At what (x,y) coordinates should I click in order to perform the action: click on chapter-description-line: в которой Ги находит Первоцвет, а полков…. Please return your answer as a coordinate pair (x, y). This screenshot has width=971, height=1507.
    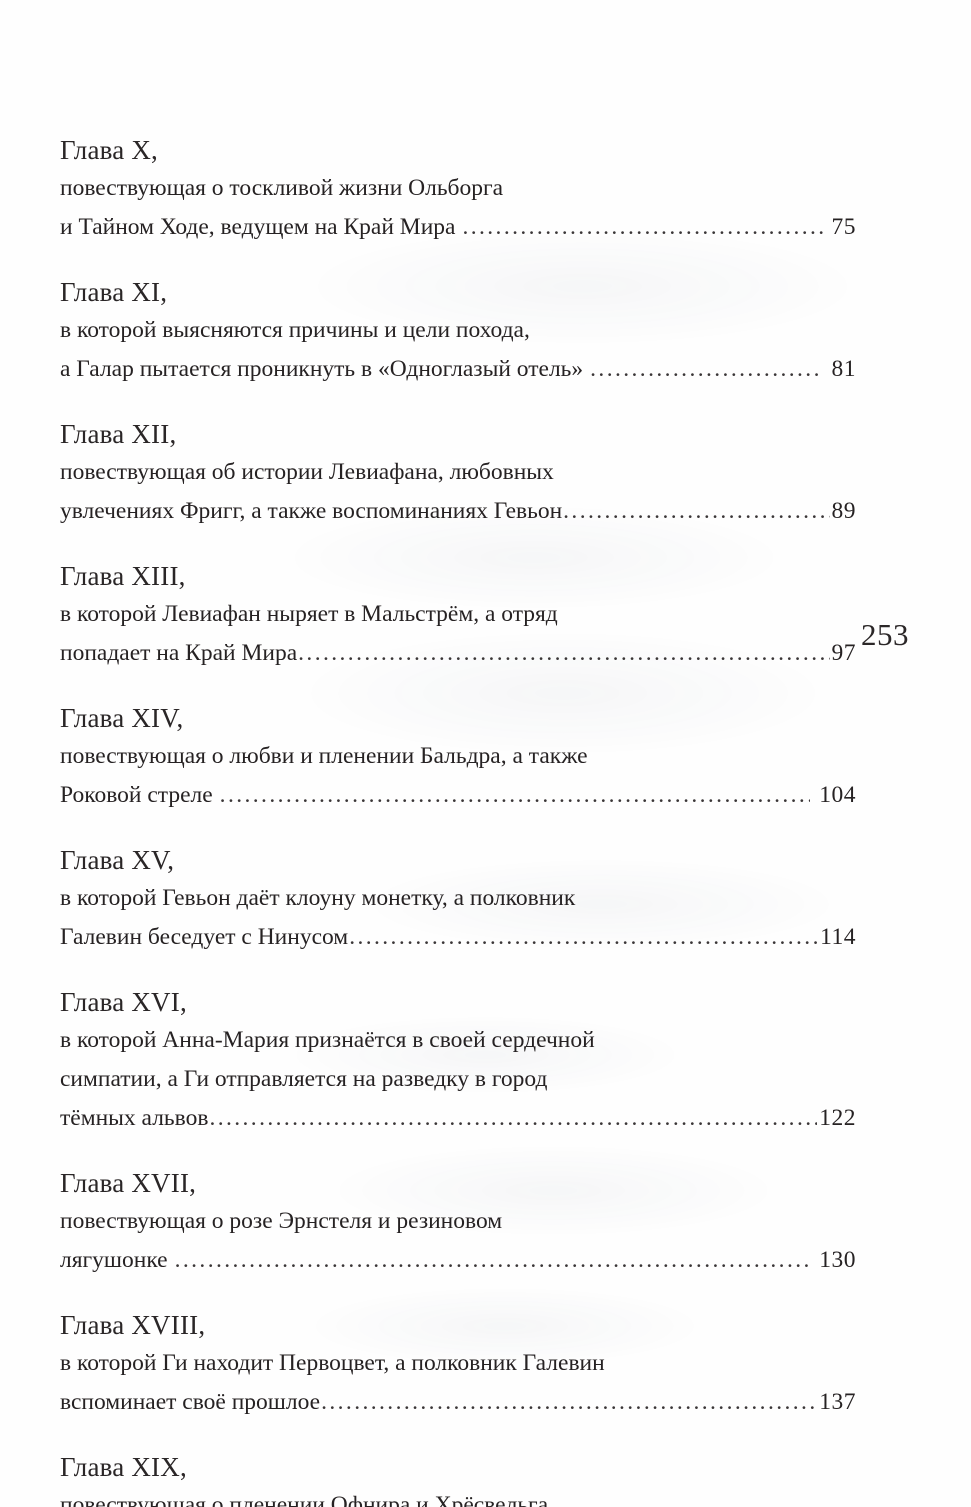
    Looking at the image, I should click on (332, 1363).